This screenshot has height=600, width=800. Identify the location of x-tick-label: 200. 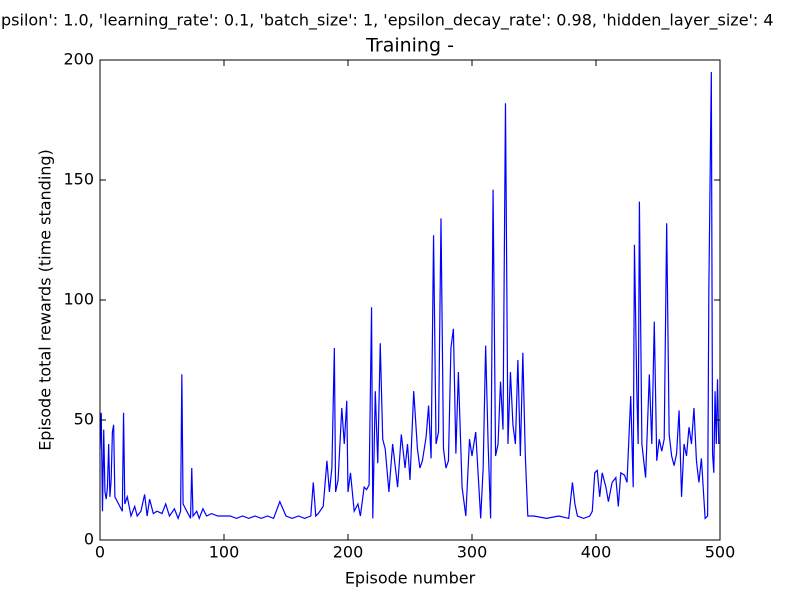
(348, 552).